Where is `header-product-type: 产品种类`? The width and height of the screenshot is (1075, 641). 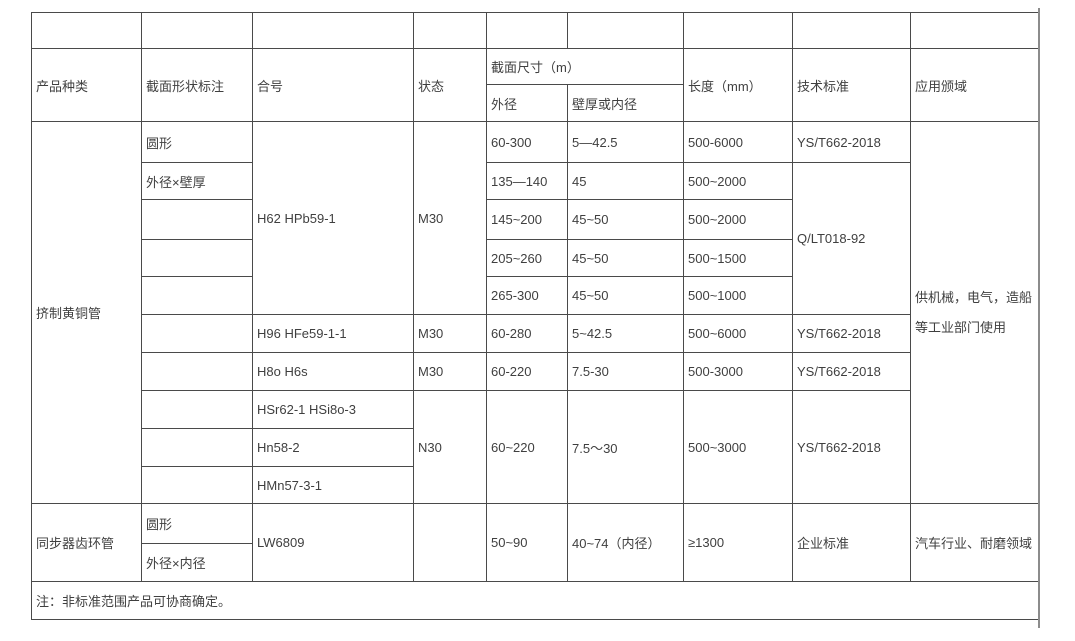
header-product-type: 产品种类 is located at coordinates (86, 85).